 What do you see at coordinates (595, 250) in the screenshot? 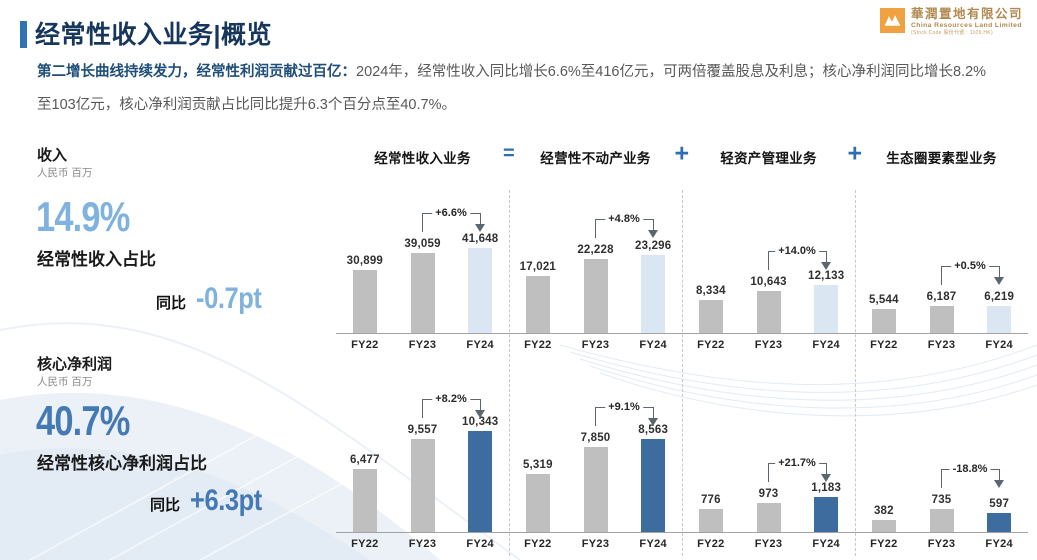
I see `bar-value-label: 22,228` at bounding box center [595, 250].